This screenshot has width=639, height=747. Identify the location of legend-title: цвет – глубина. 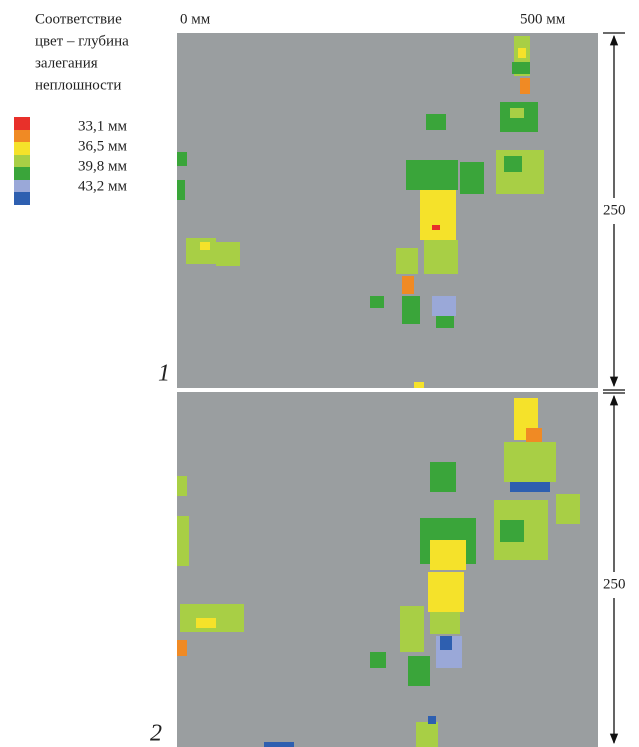
(82, 41).